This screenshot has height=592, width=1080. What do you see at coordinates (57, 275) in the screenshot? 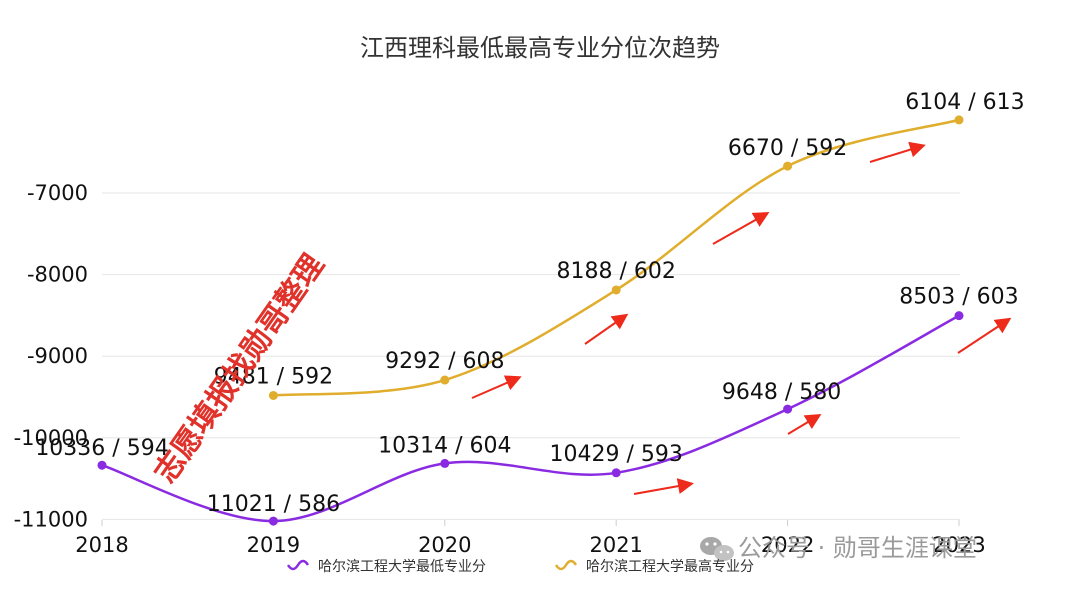
I see `y-tick-label: -8000` at bounding box center [57, 275].